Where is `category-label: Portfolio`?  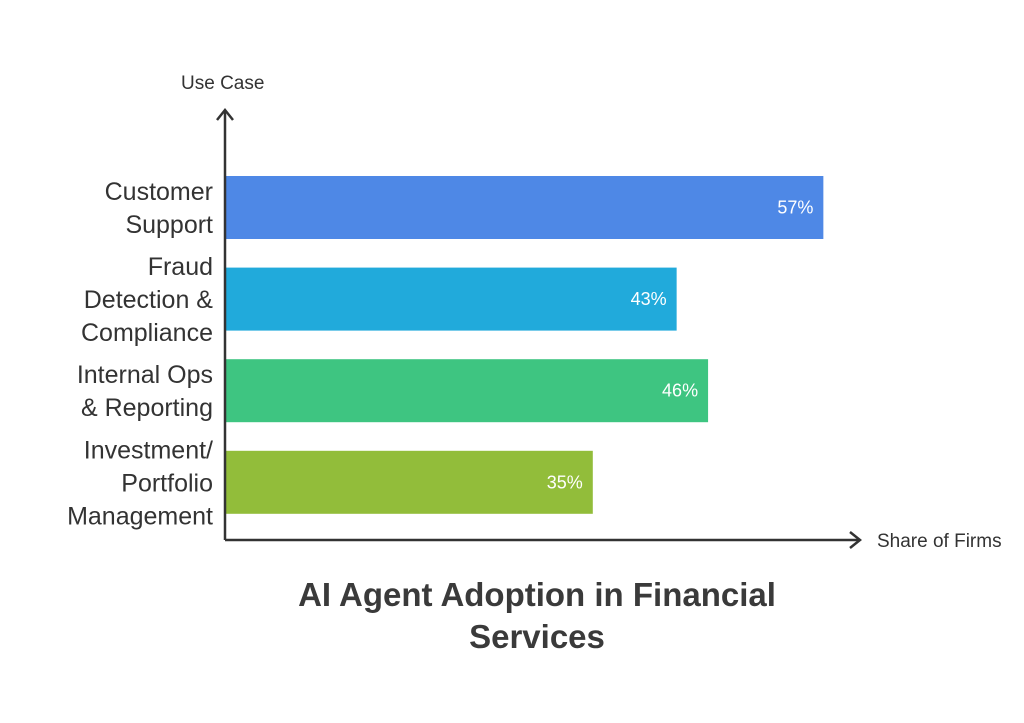 category-label: Portfolio is located at coordinates (167, 483).